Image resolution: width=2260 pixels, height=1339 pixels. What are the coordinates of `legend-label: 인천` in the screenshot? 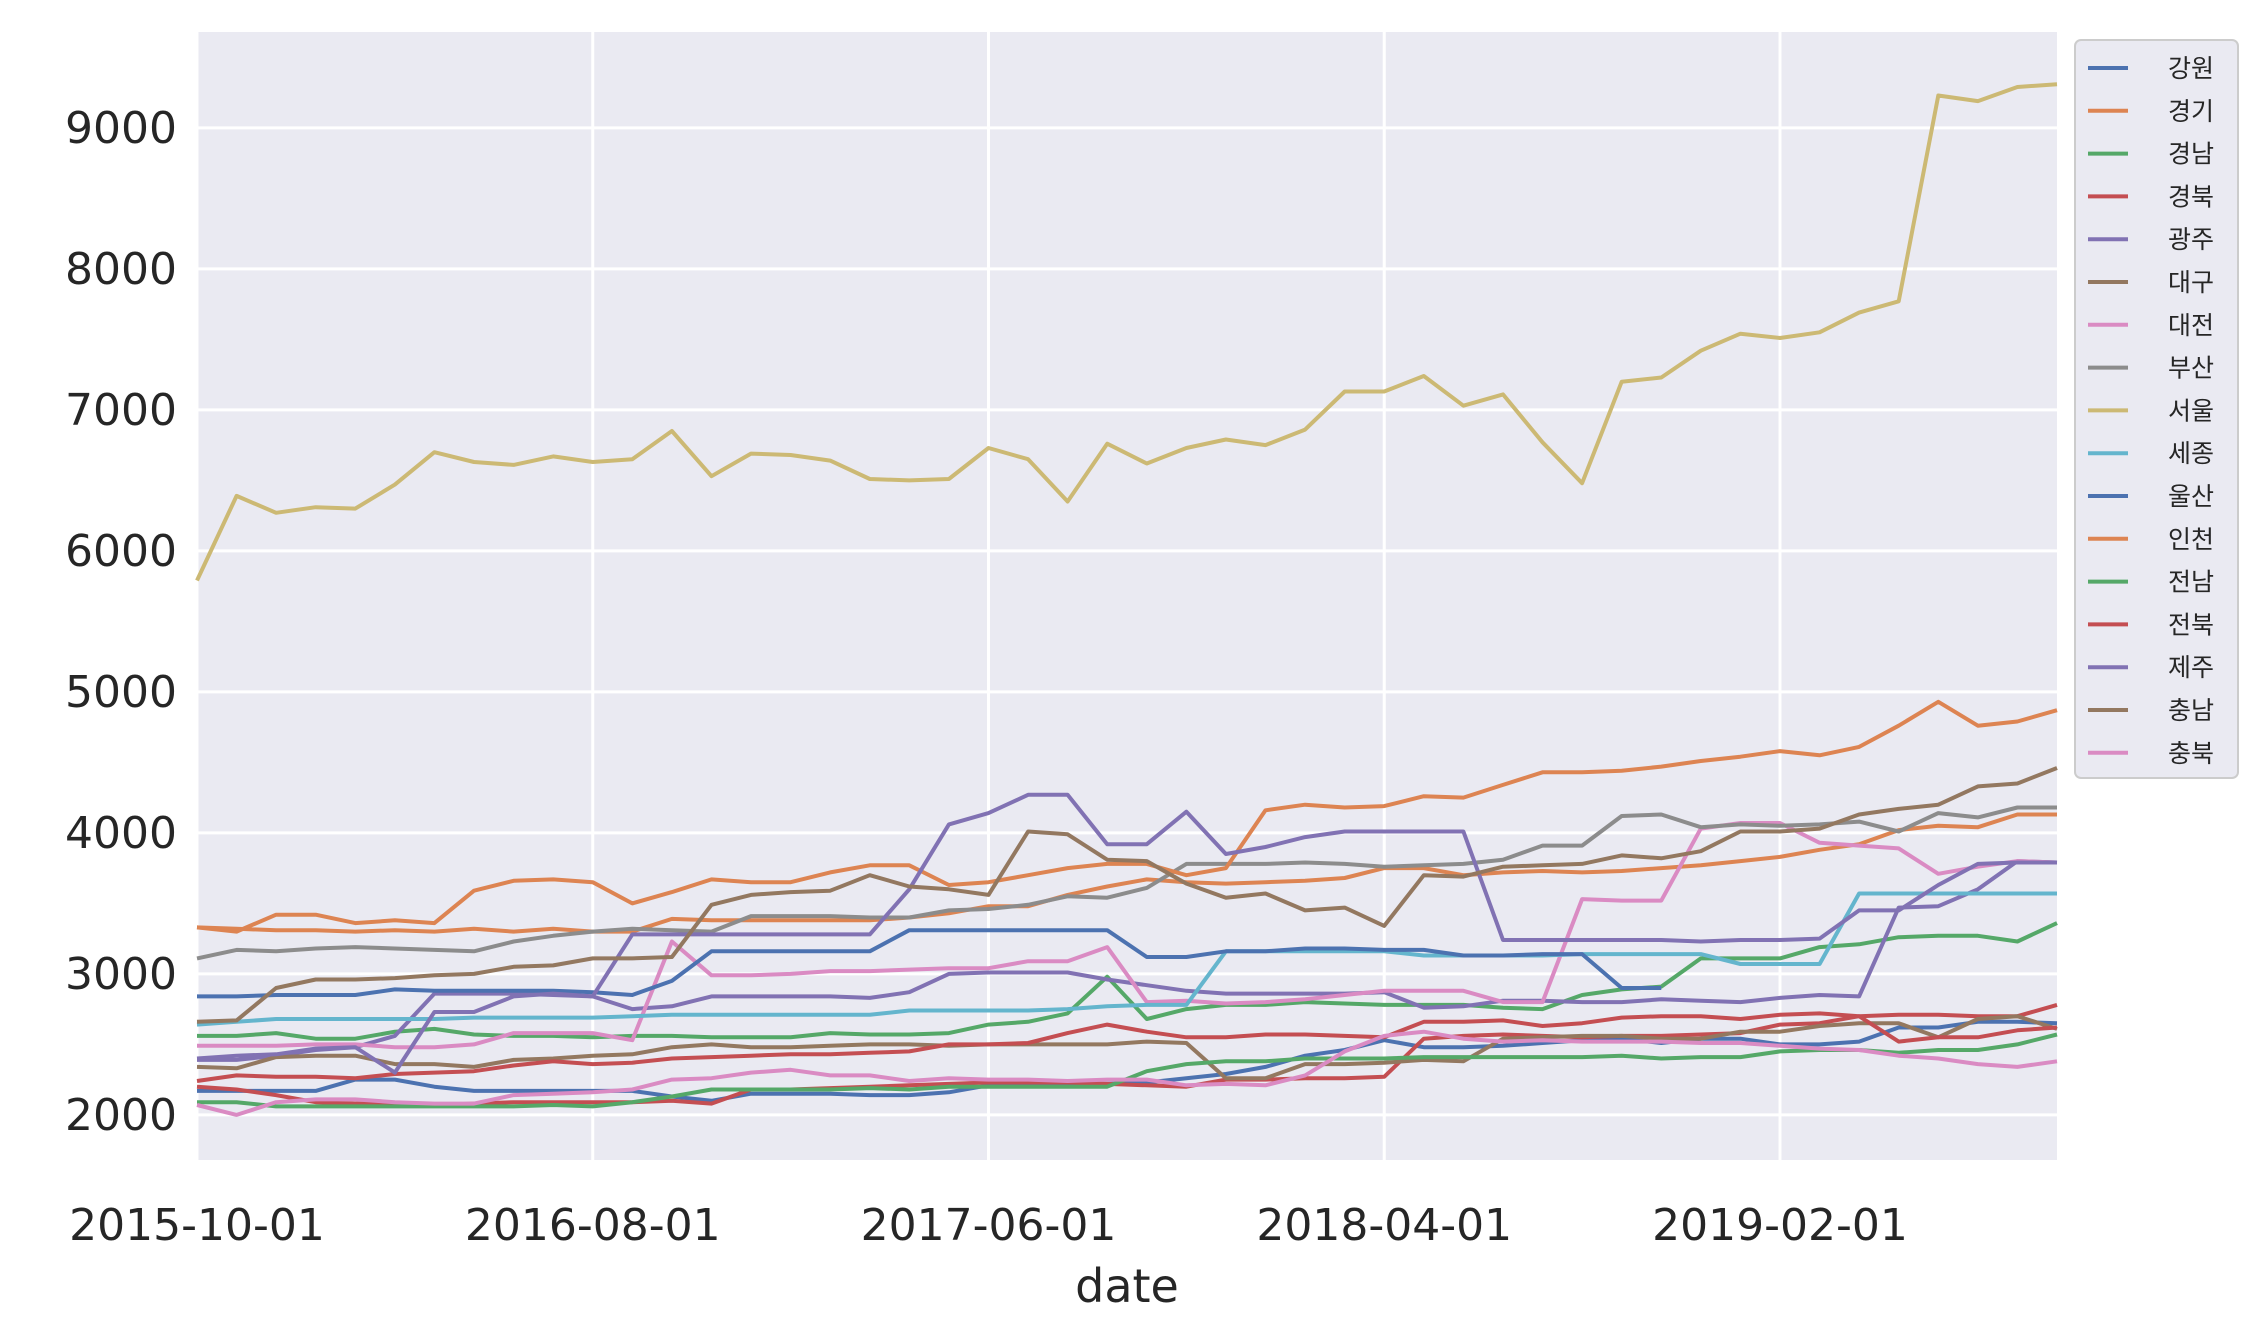 It's located at (2191, 539).